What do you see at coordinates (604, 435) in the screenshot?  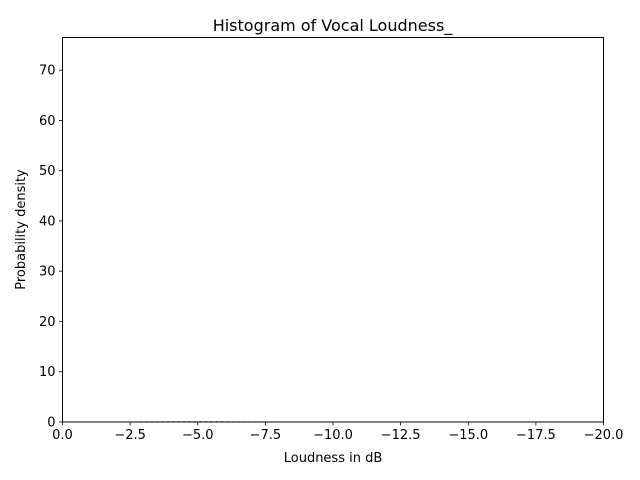 I see `x-tick-label: −20.0` at bounding box center [604, 435].